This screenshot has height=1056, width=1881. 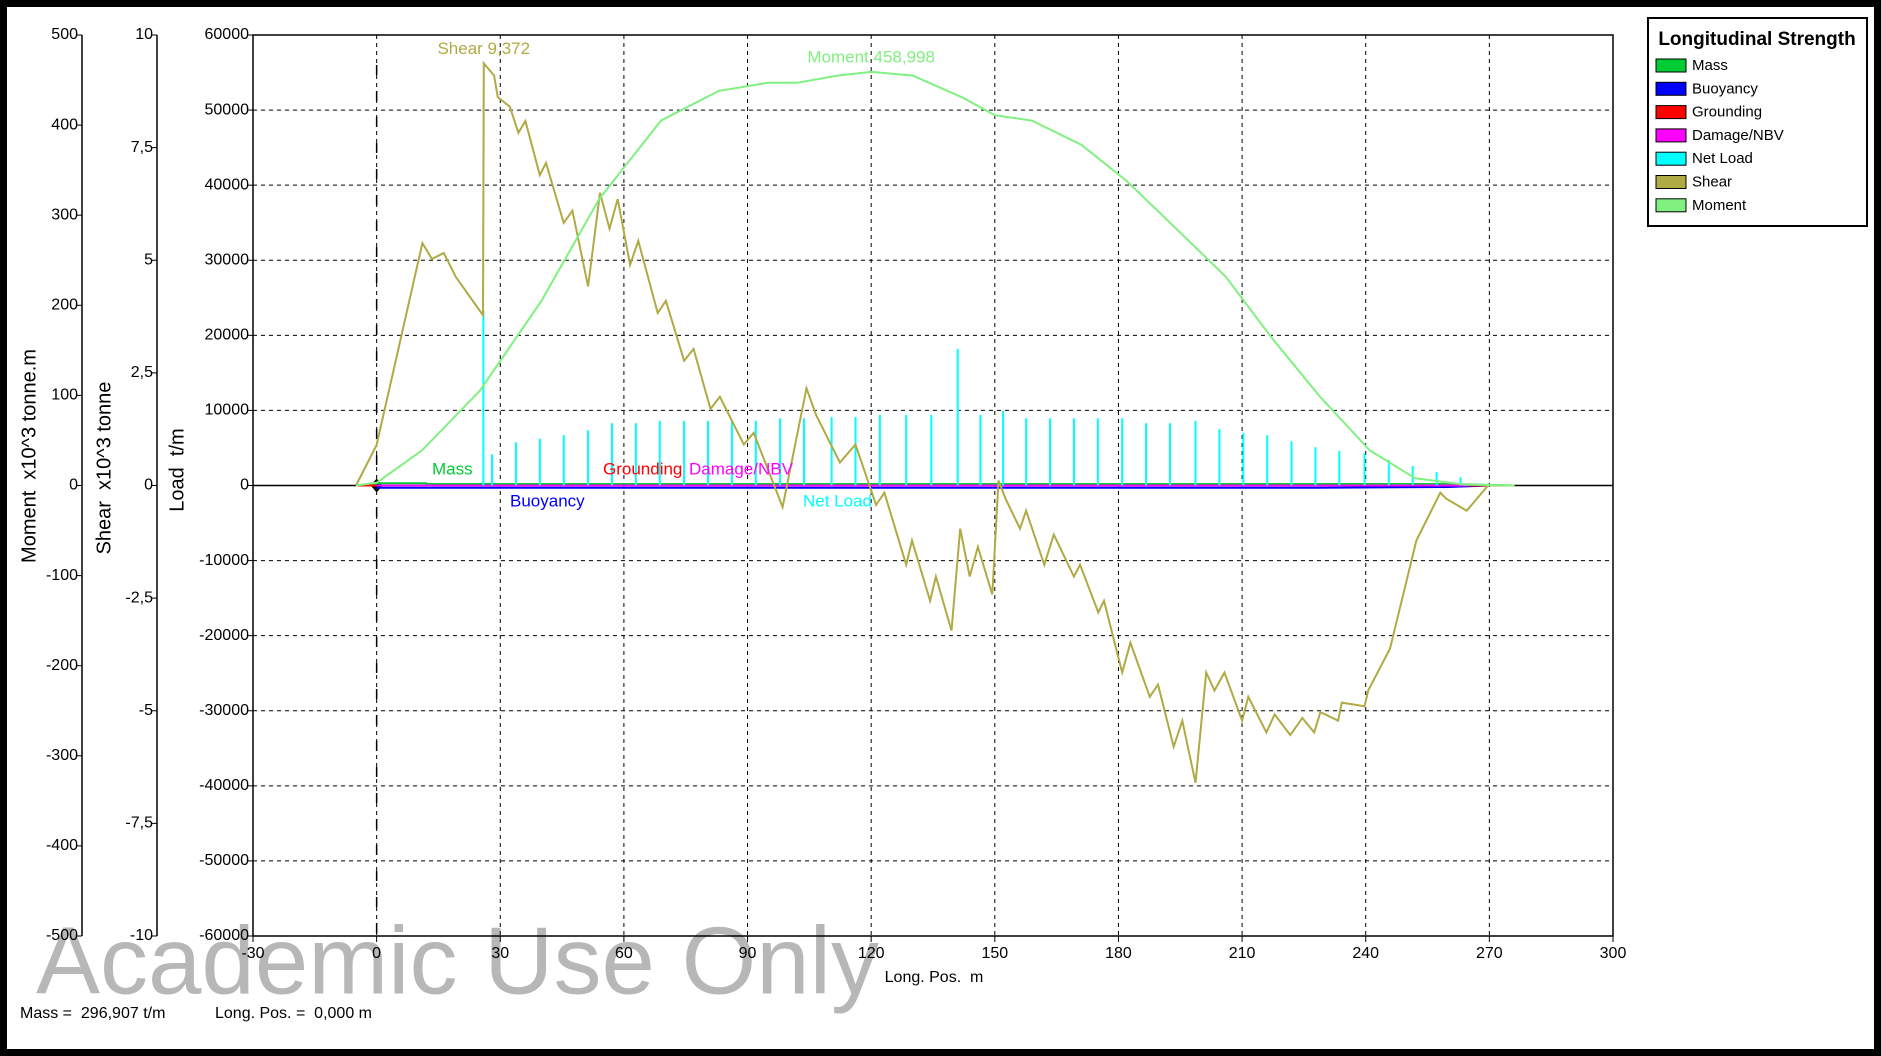 What do you see at coordinates (224, 860) in the screenshot?
I see `y-tick-label: -50000` at bounding box center [224, 860].